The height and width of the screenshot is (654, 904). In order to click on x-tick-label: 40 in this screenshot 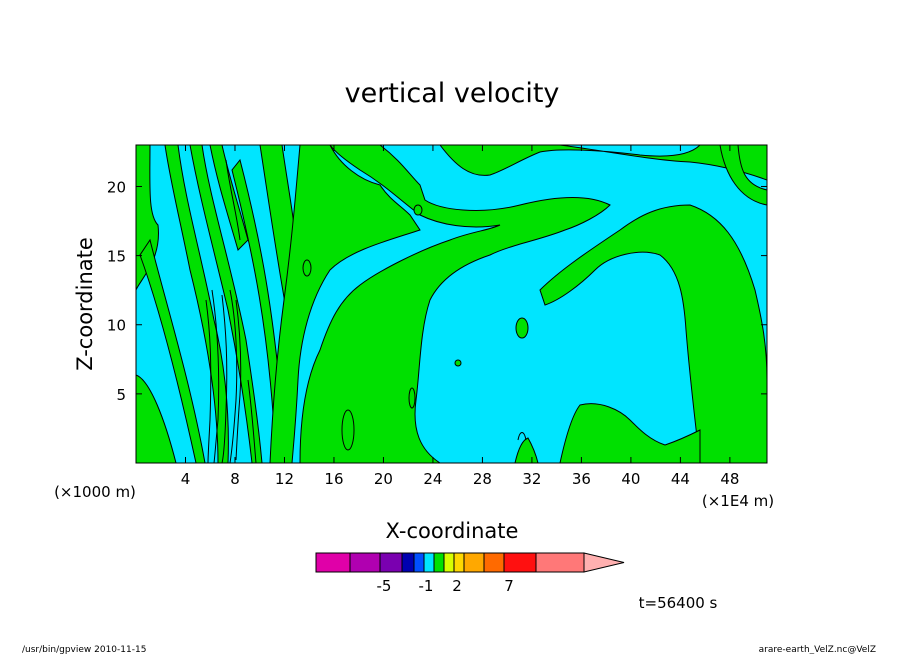, I will do `click(630, 479)`.